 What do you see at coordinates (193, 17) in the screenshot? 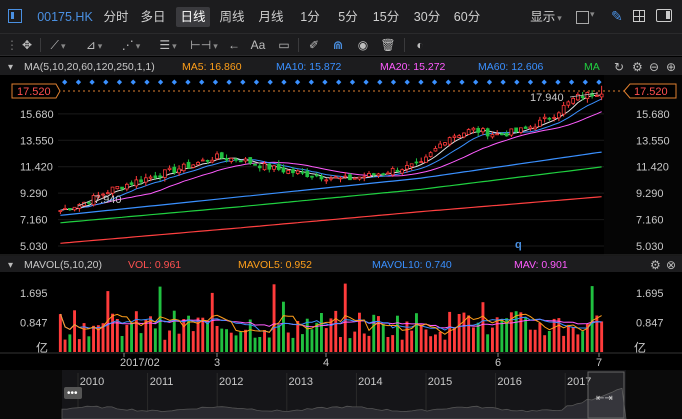
I see `tab-rixian: 日线` at bounding box center [193, 17].